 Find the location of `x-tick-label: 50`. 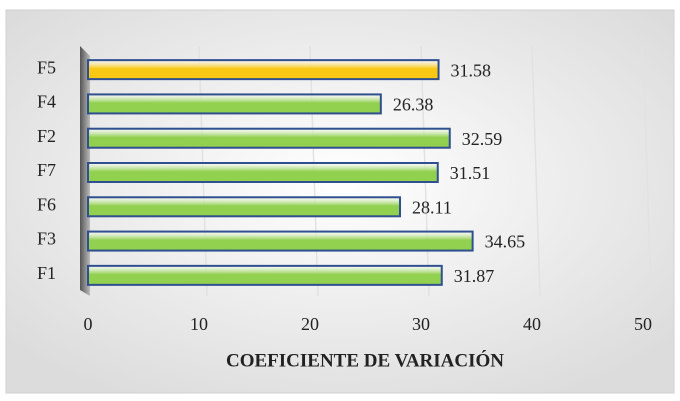

x-tick-label: 50 is located at coordinates (643, 324).